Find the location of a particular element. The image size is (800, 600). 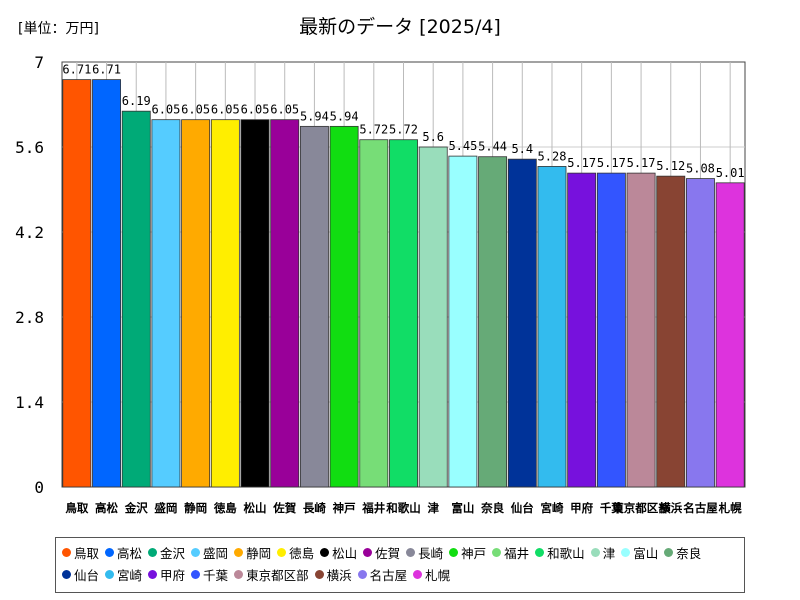

legend-item: 松山 is located at coordinates (338, 552).